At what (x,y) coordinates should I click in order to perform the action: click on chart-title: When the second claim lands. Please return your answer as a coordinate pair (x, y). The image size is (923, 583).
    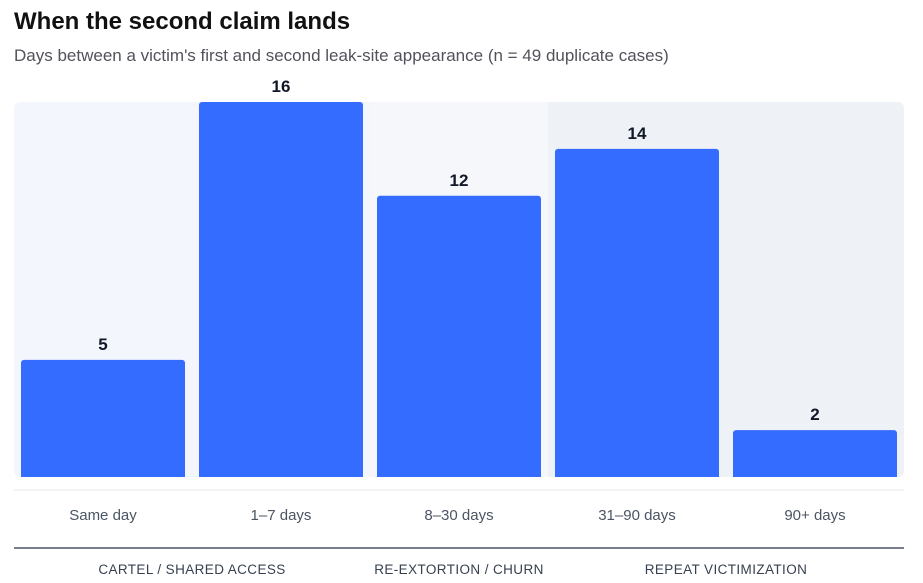
    Looking at the image, I should click on (182, 21).